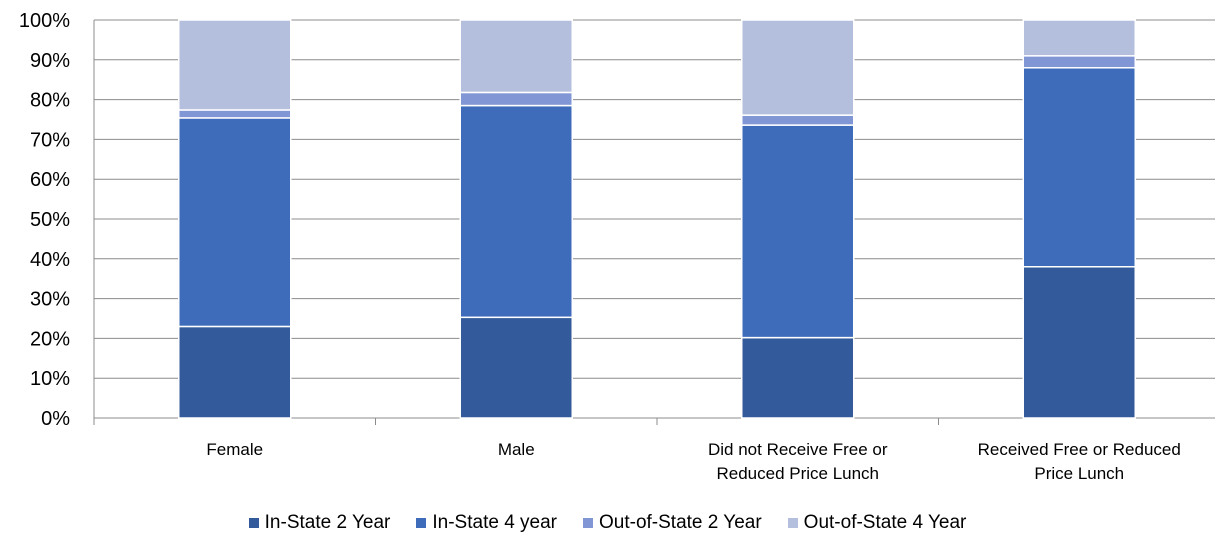 The width and height of the screenshot is (1215, 540). I want to click on legend-label: Out-of-State 4 Year, so click(885, 522).